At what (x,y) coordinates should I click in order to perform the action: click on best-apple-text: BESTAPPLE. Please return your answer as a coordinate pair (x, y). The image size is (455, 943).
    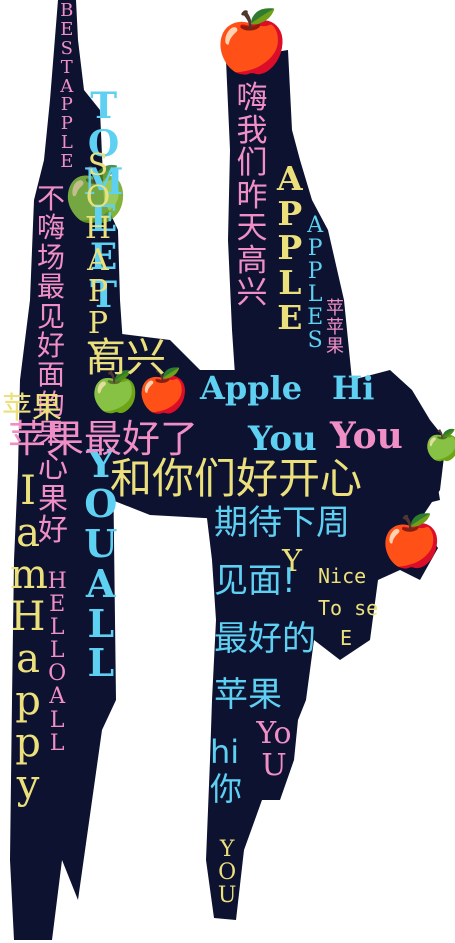
    Looking at the image, I should click on (67, 86).